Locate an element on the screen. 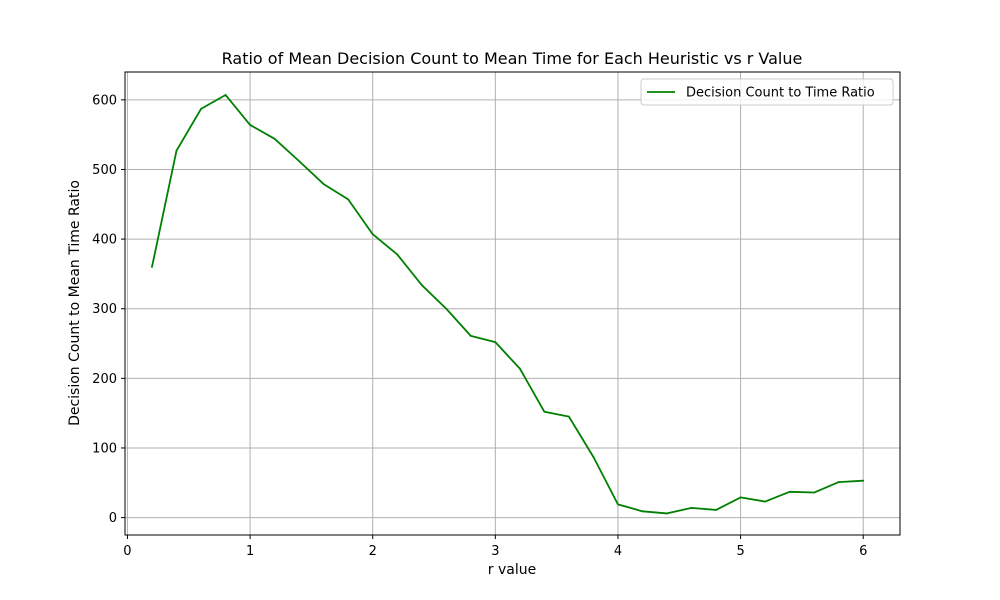 The width and height of the screenshot is (1000, 600). x-tick-label: 6 is located at coordinates (863, 551).